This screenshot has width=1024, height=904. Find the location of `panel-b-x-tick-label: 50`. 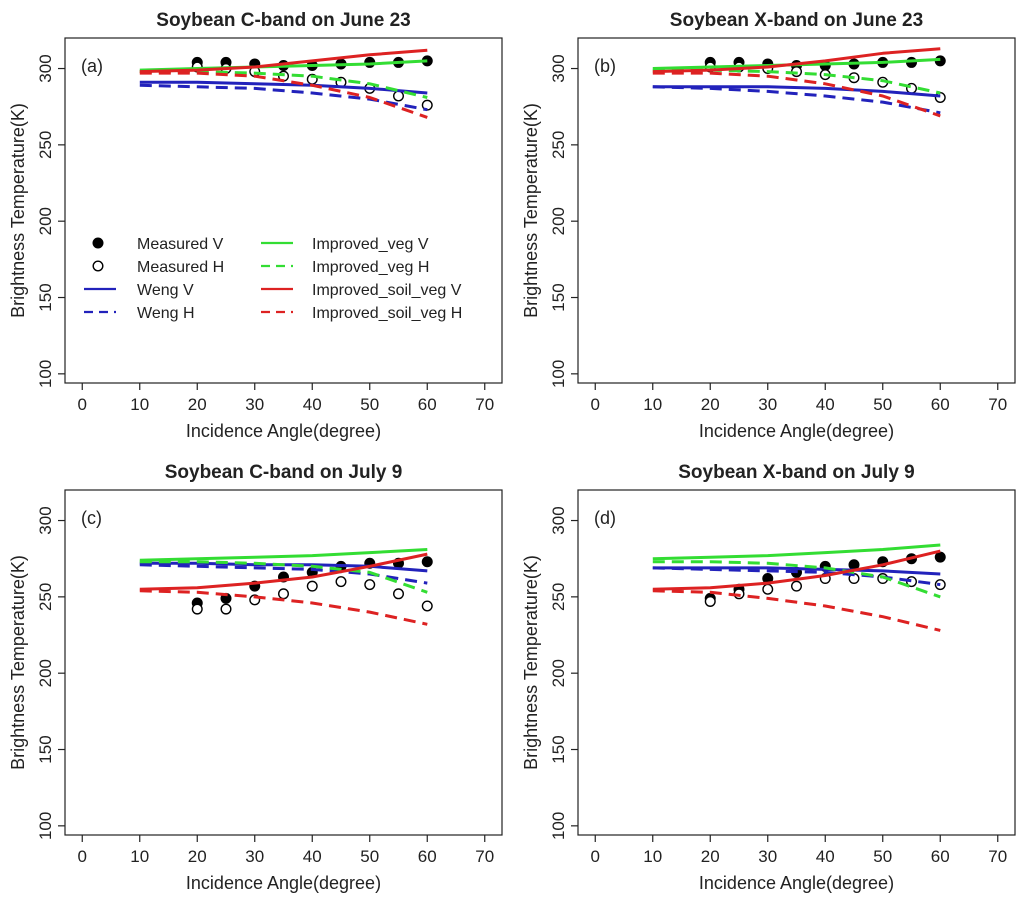

panel-b-x-tick-label: 50 is located at coordinates (882, 404).